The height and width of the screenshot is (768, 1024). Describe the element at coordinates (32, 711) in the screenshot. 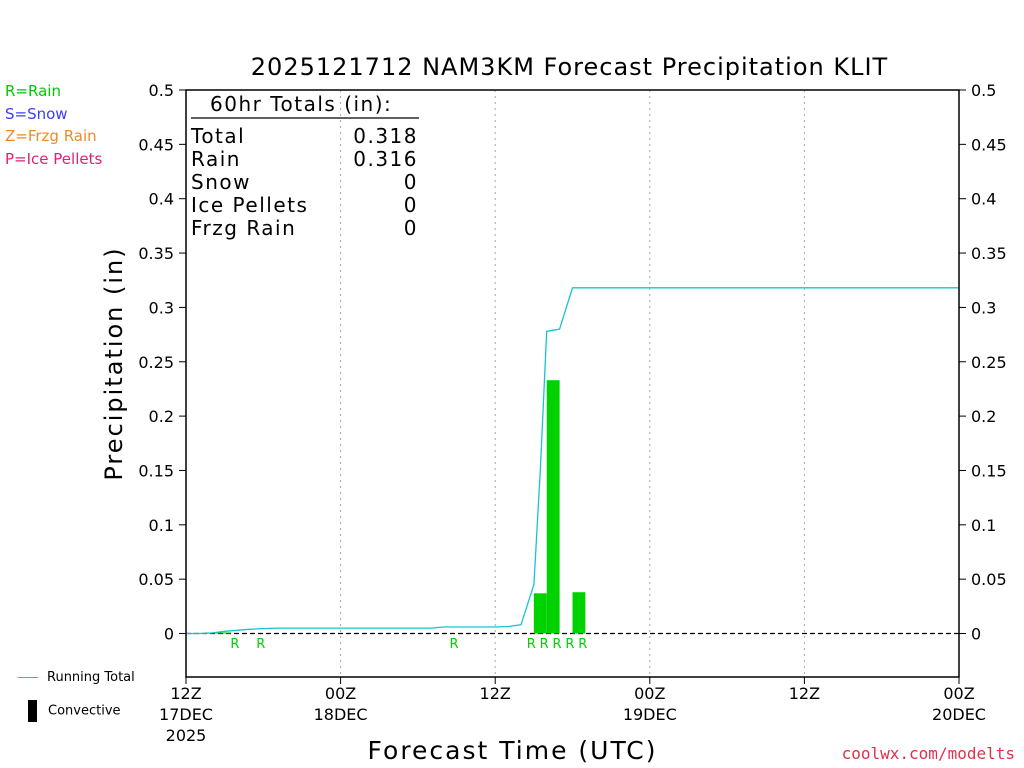

I see `convective-swatch` at that location.